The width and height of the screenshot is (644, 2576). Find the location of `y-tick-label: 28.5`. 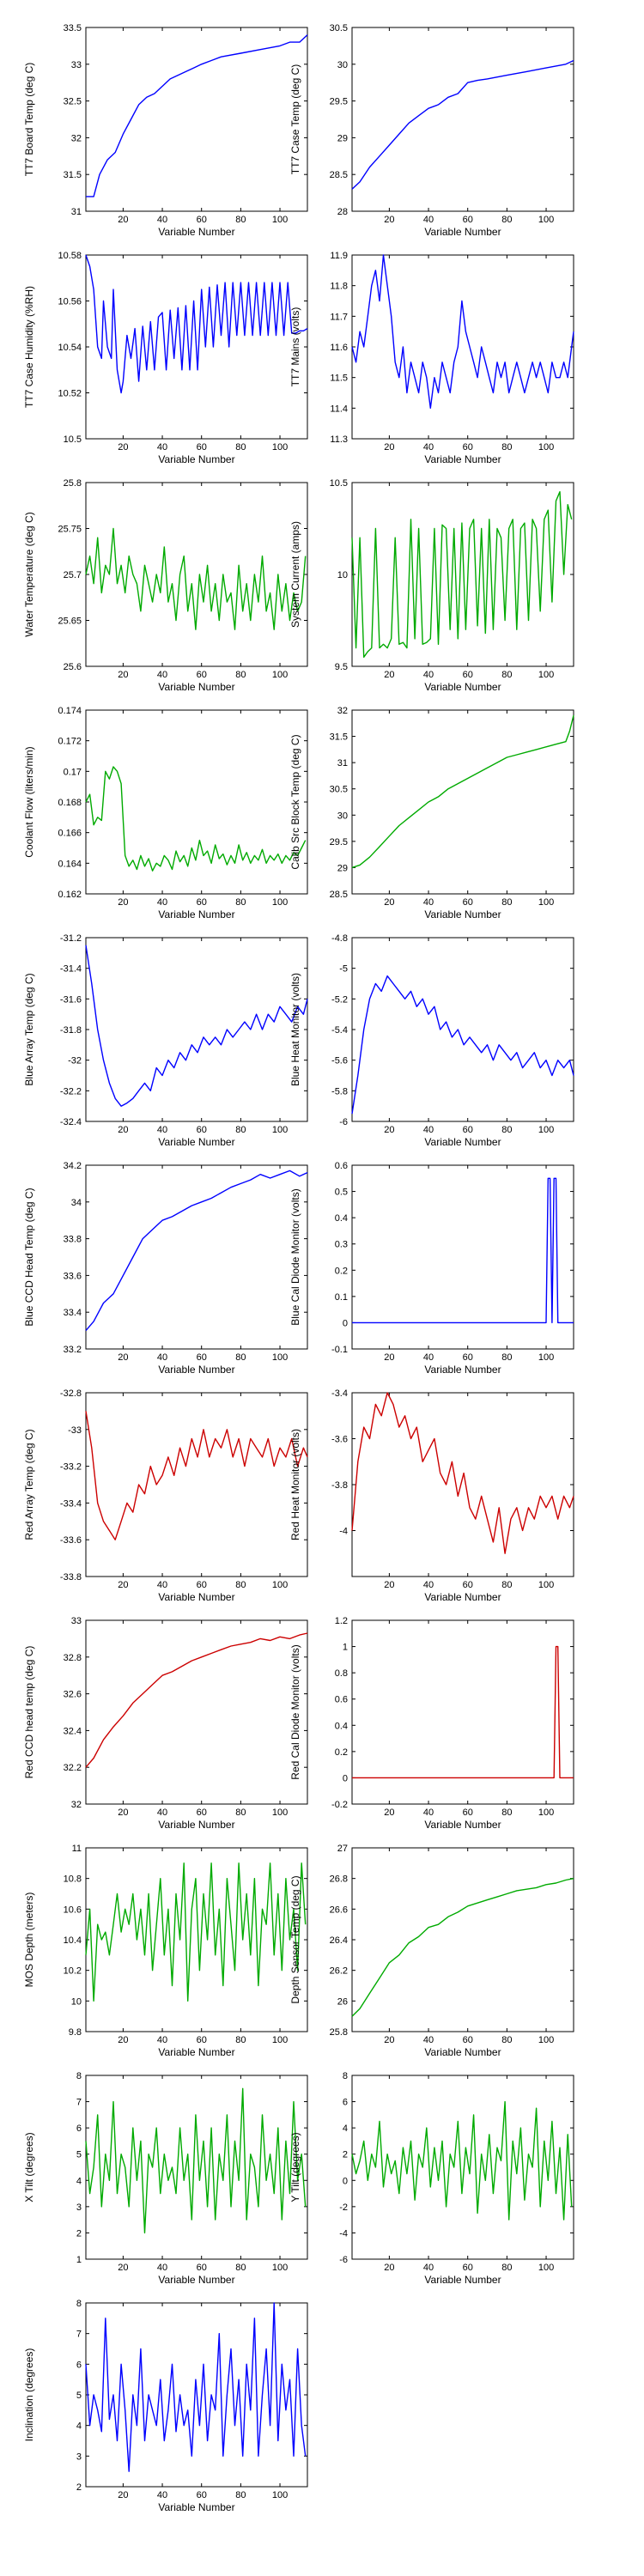

y-tick-label: 28.5 is located at coordinates (339, 175).